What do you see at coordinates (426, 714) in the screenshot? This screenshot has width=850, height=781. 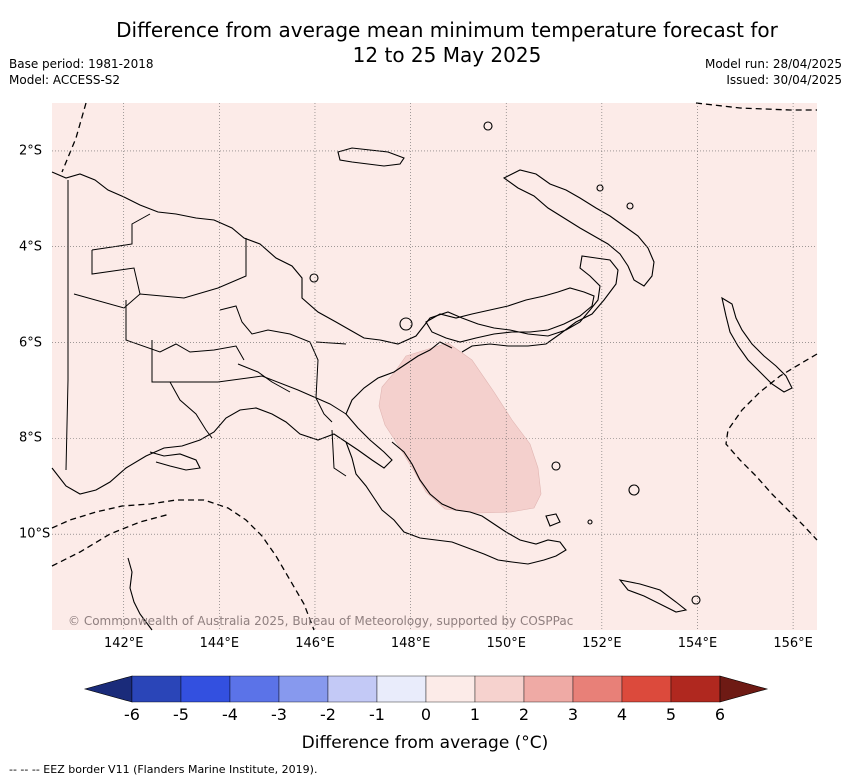 I see `colorbar-tick-label: 0` at bounding box center [426, 714].